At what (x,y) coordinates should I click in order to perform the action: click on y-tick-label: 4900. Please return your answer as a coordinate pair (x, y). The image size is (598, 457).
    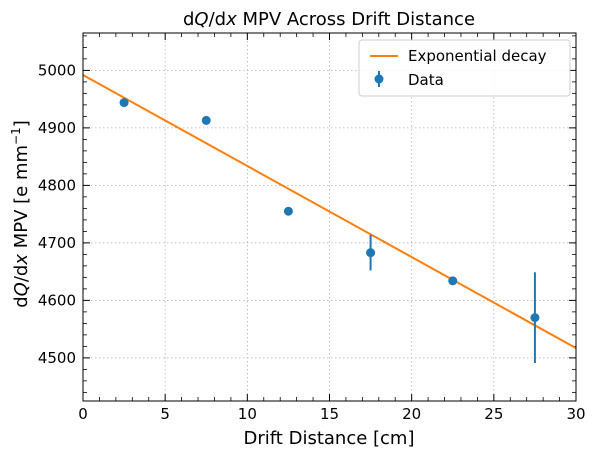
    Looking at the image, I should click on (57, 128).